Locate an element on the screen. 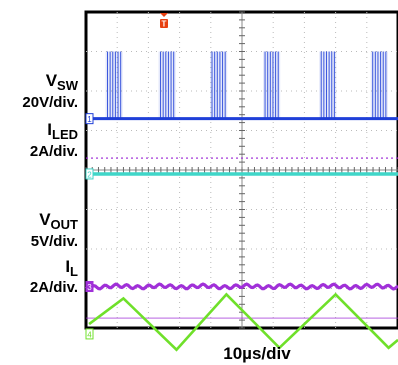 The image size is (398, 365). channel-marker-number: 4 is located at coordinates (89, 334).